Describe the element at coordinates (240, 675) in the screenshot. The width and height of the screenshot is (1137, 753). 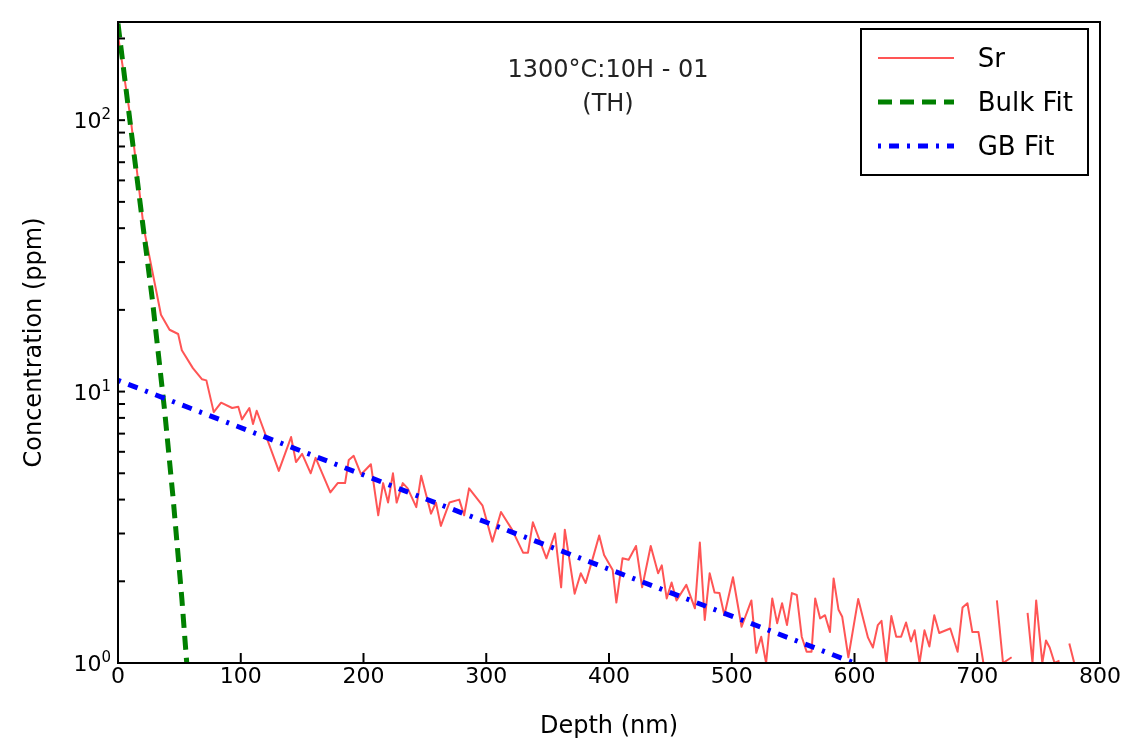
I see `x-tick-label: 100` at that location.